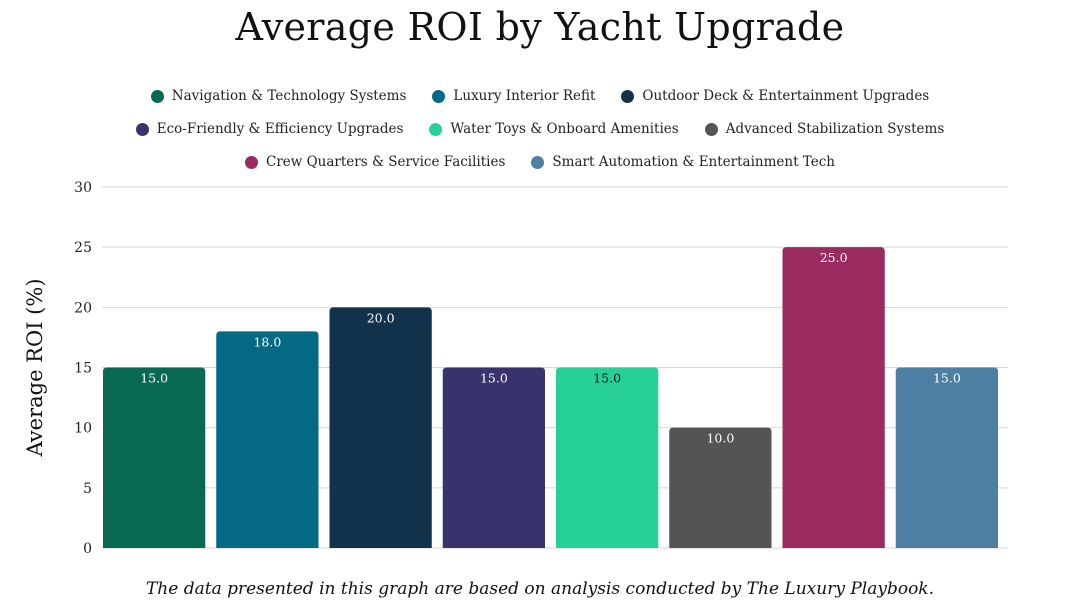  What do you see at coordinates (87, 549) in the screenshot?
I see `y-tick-label-0: 0` at bounding box center [87, 549].